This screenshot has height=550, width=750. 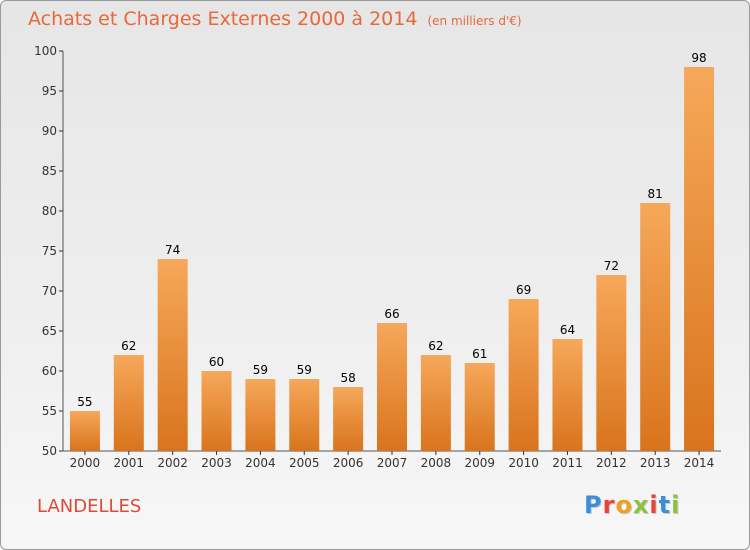 I want to click on bar-value-label: 66, so click(x=391, y=314).